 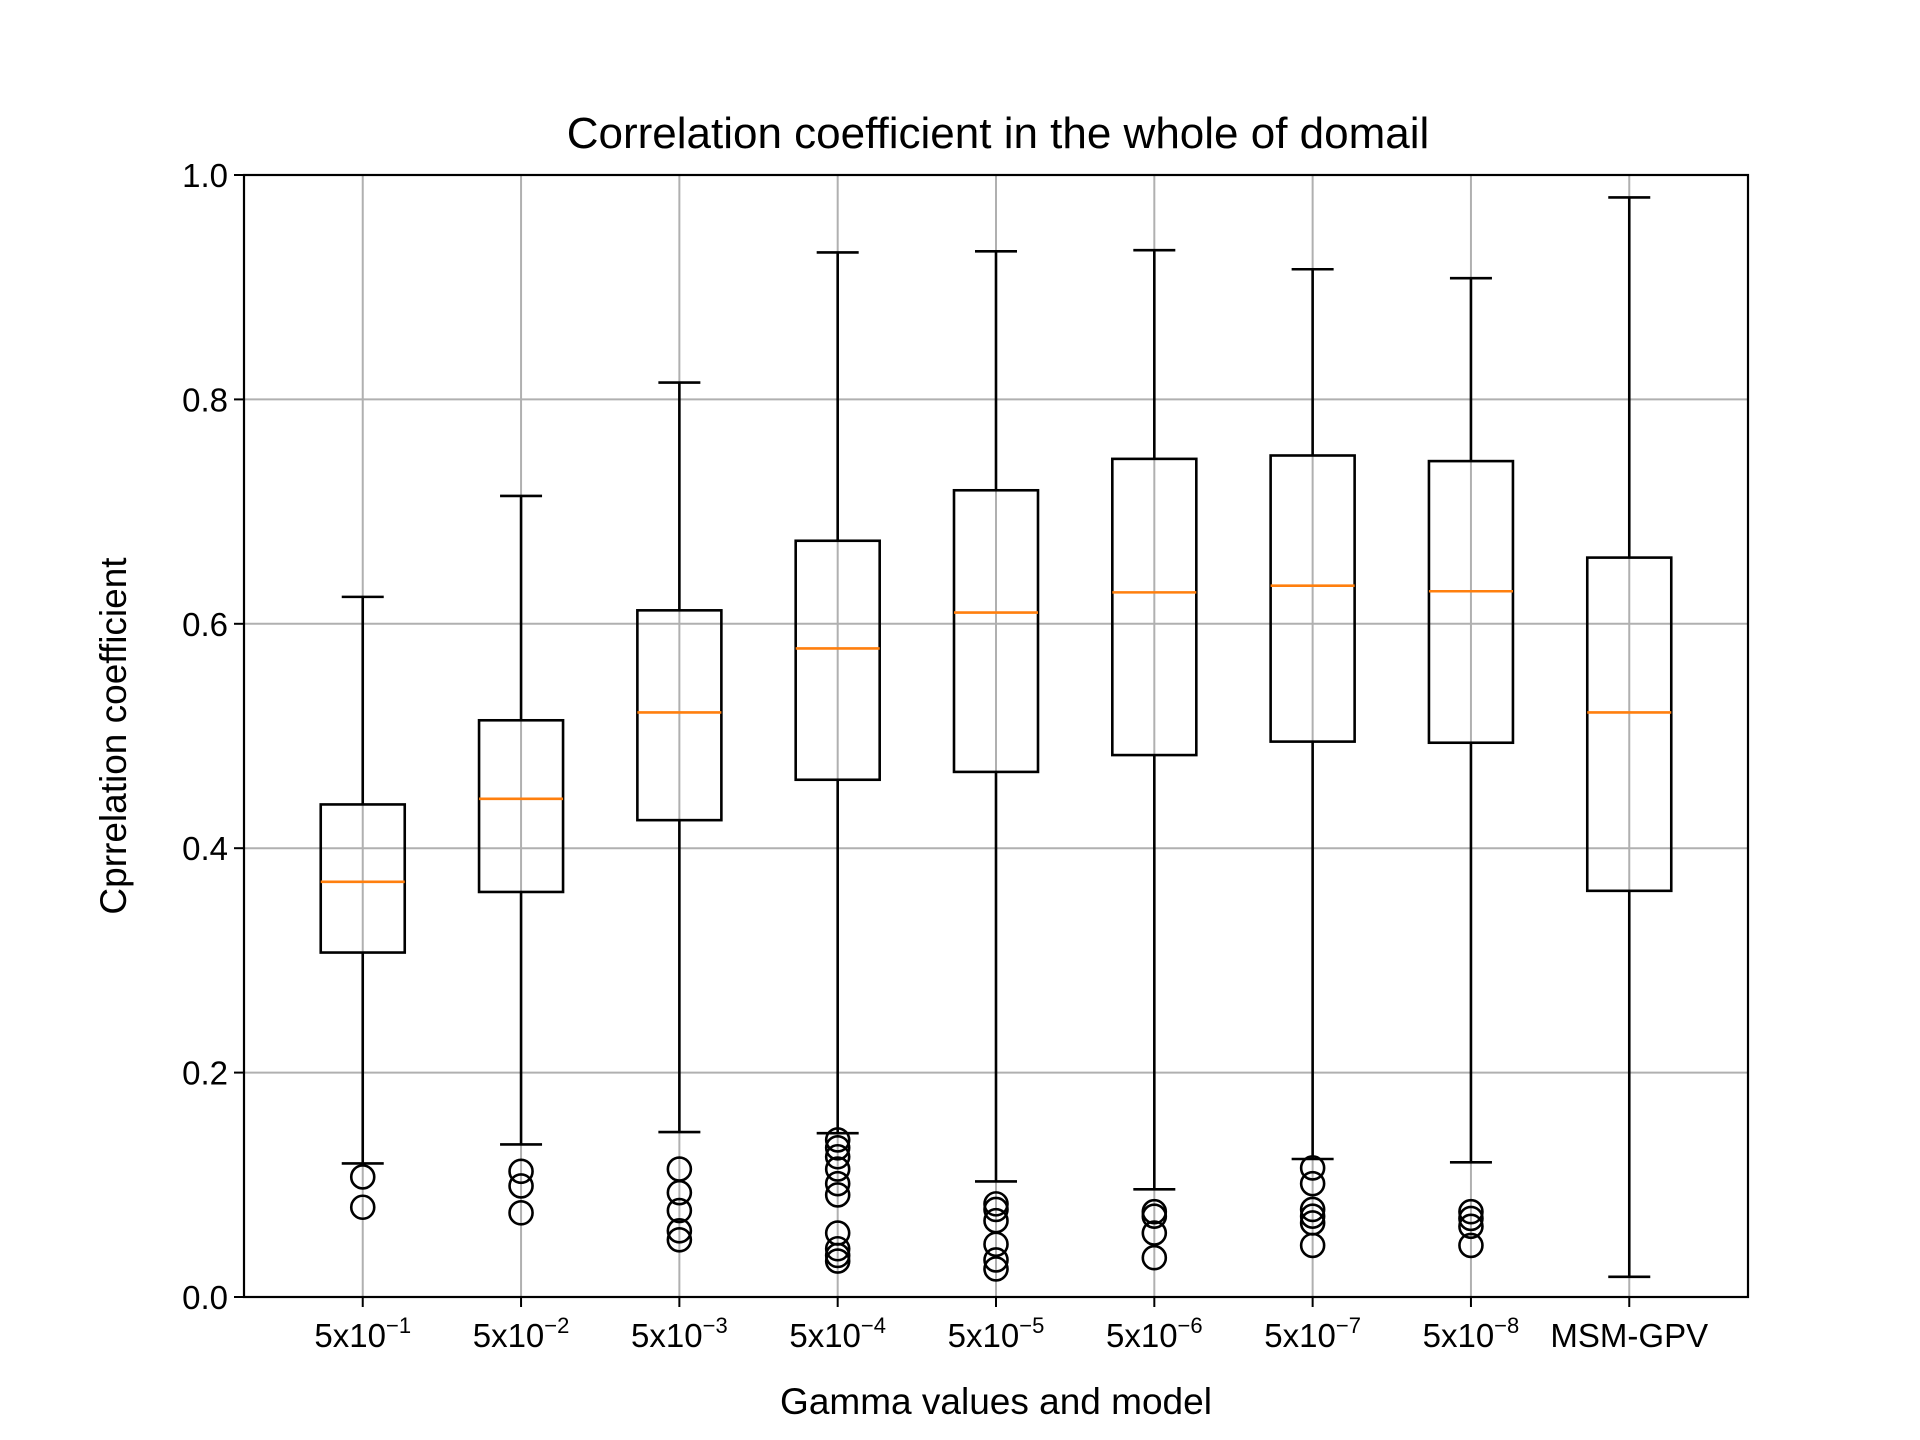 What do you see at coordinates (205, 399) in the screenshot?
I see `y-tick-label: 0.8` at bounding box center [205, 399].